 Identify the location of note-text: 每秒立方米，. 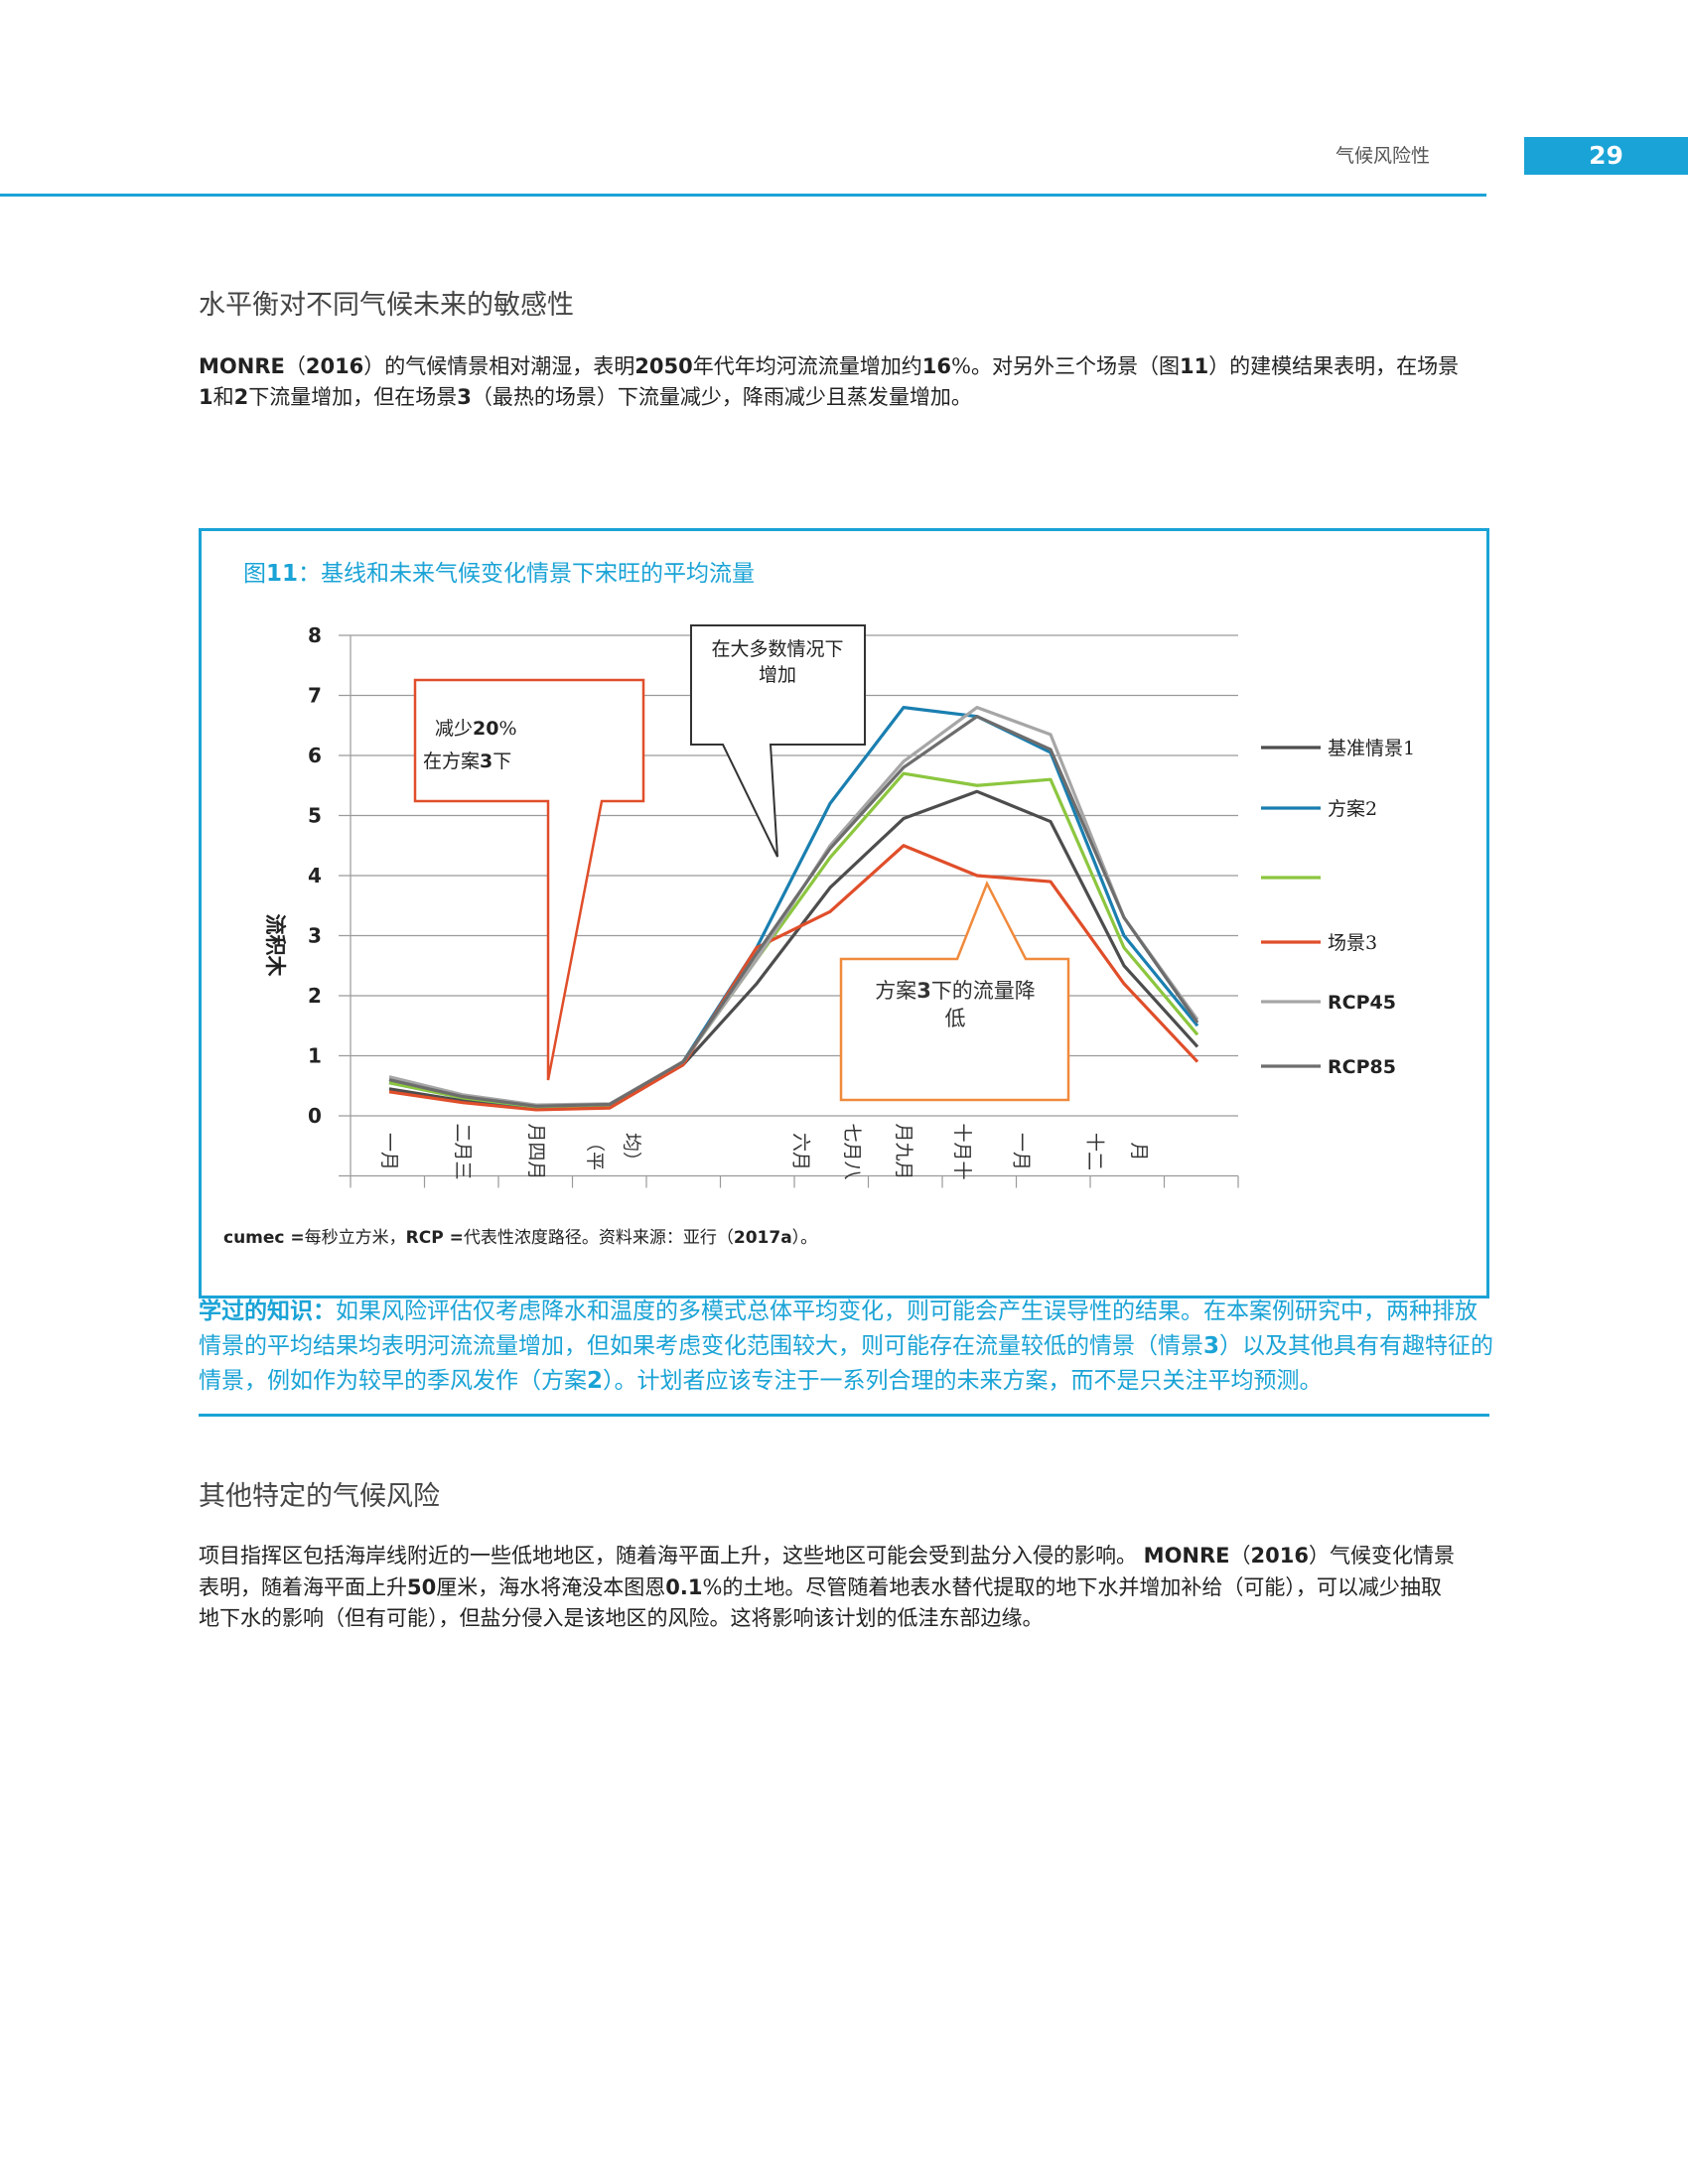
(355, 1238).